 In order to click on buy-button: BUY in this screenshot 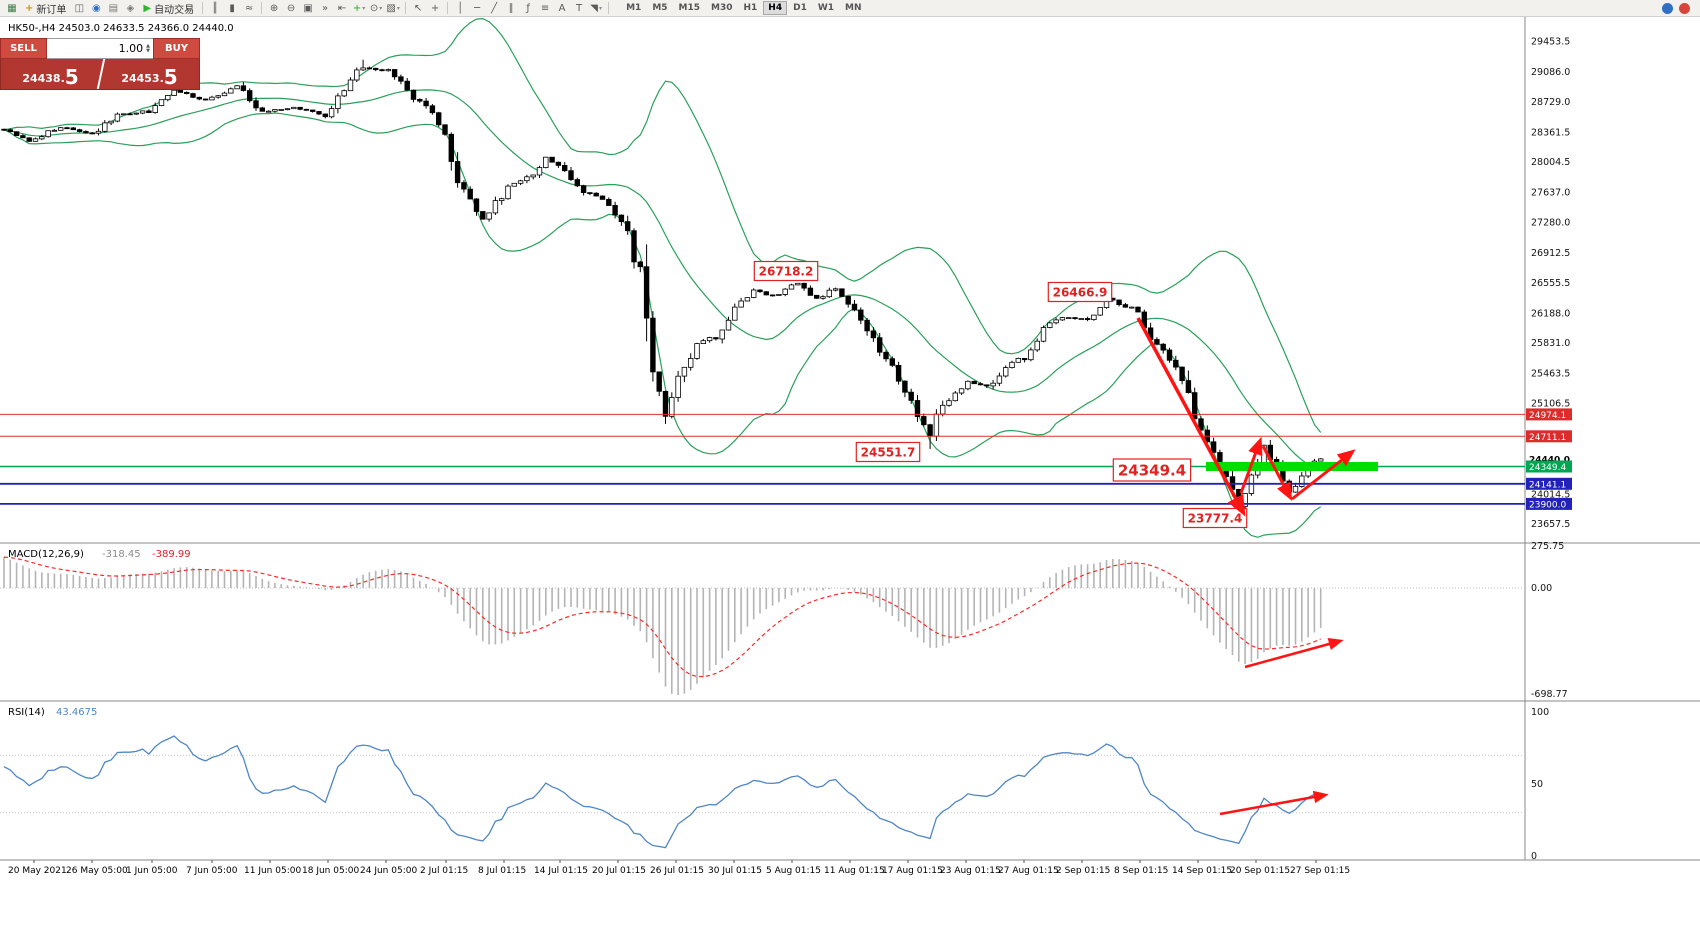, I will do `click(176, 48)`.